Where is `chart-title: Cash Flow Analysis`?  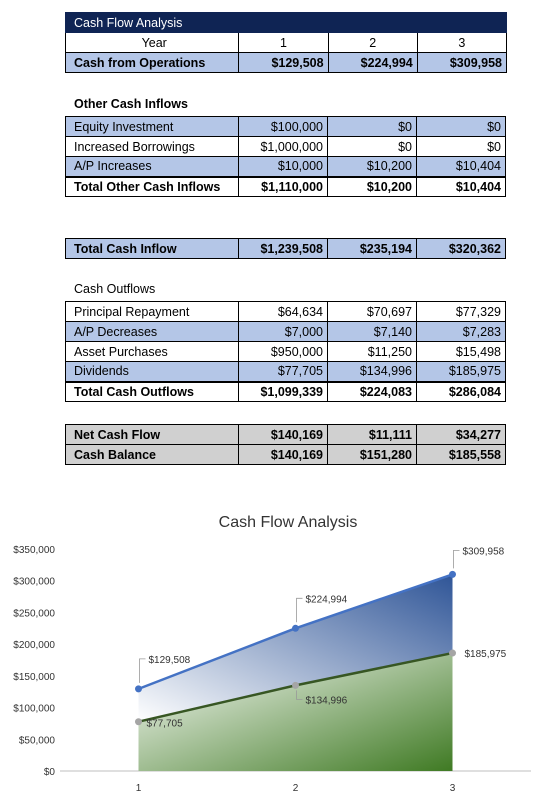 chart-title: Cash Flow Analysis is located at coordinates (288, 522).